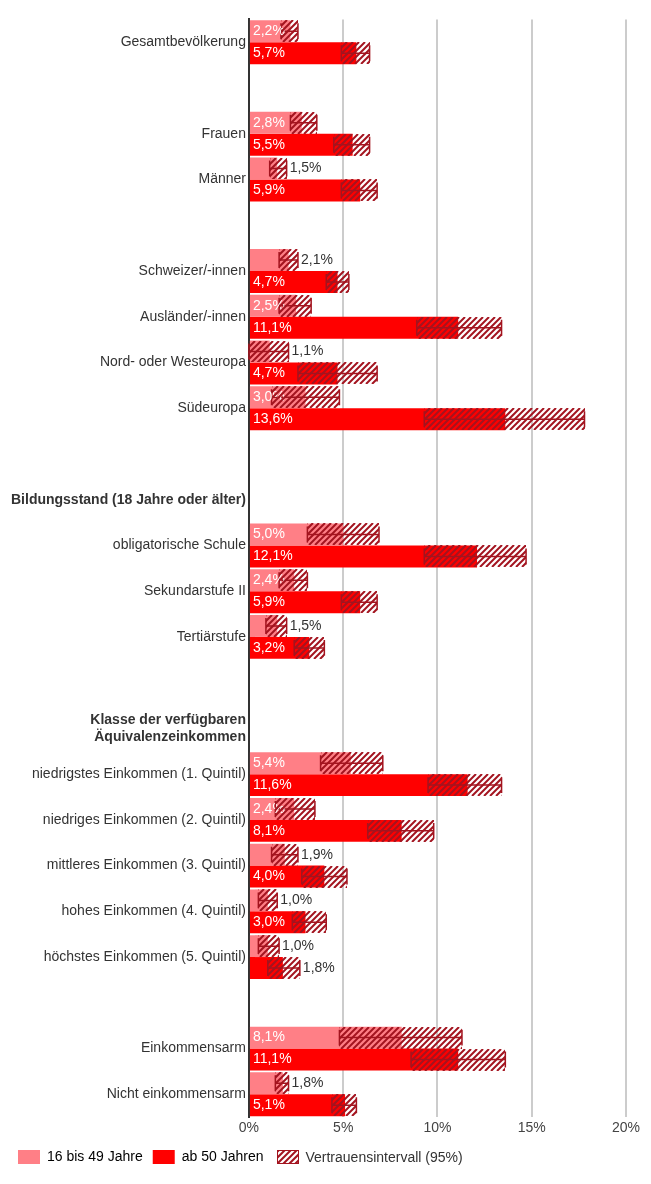 This screenshot has width=651, height=1184. I want to click on data-label: 2,8%, so click(268, 121).